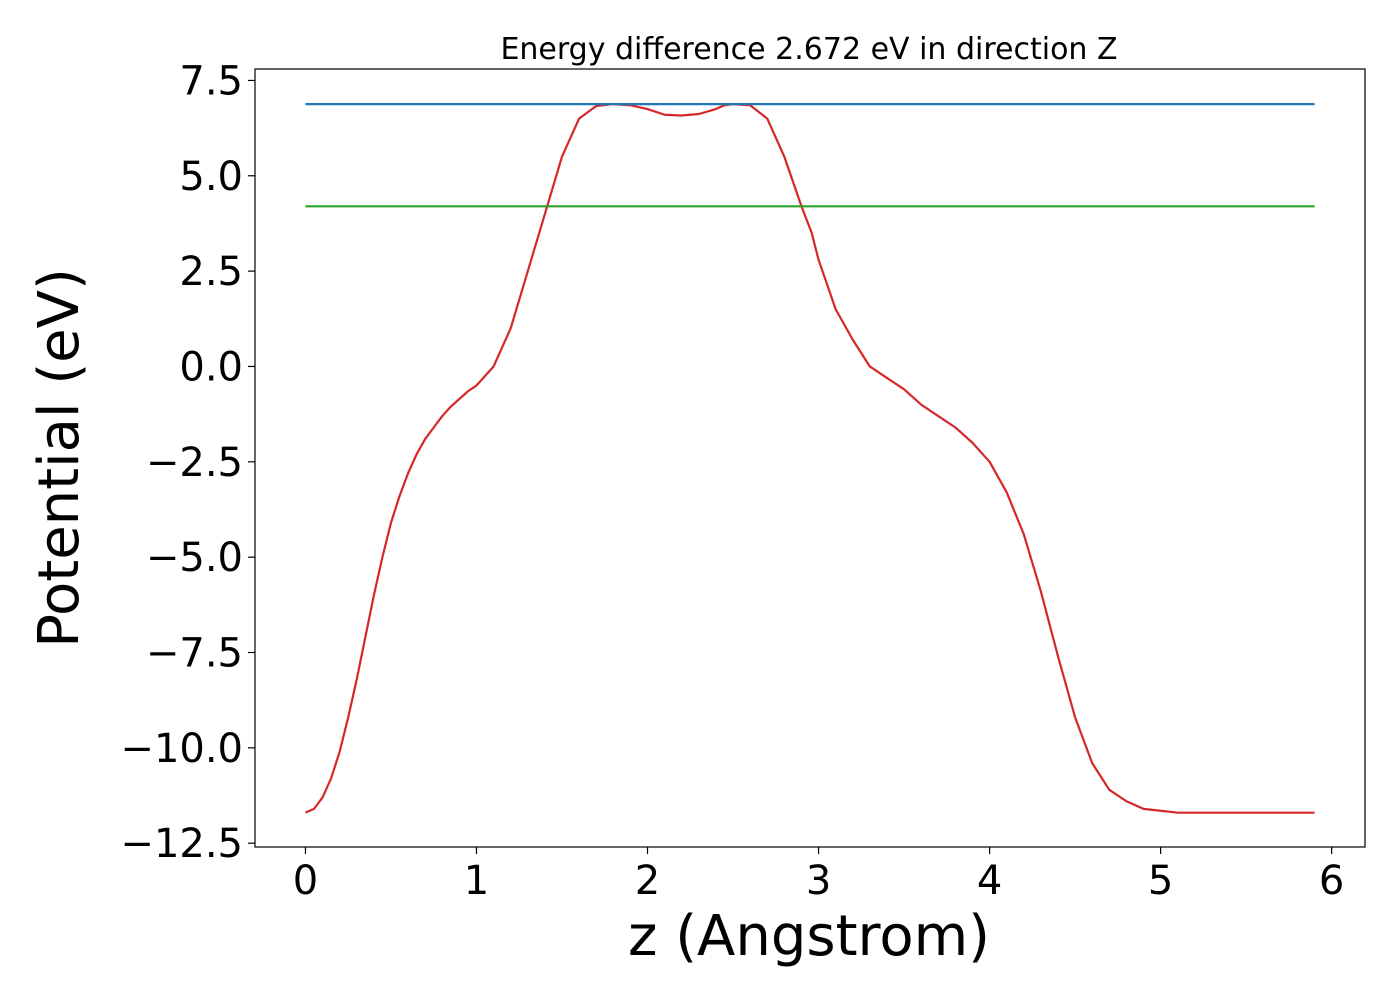 The image size is (1400, 1000). Describe the element at coordinates (181, 844) in the screenshot. I see `y-tick-label: −12.5` at that location.